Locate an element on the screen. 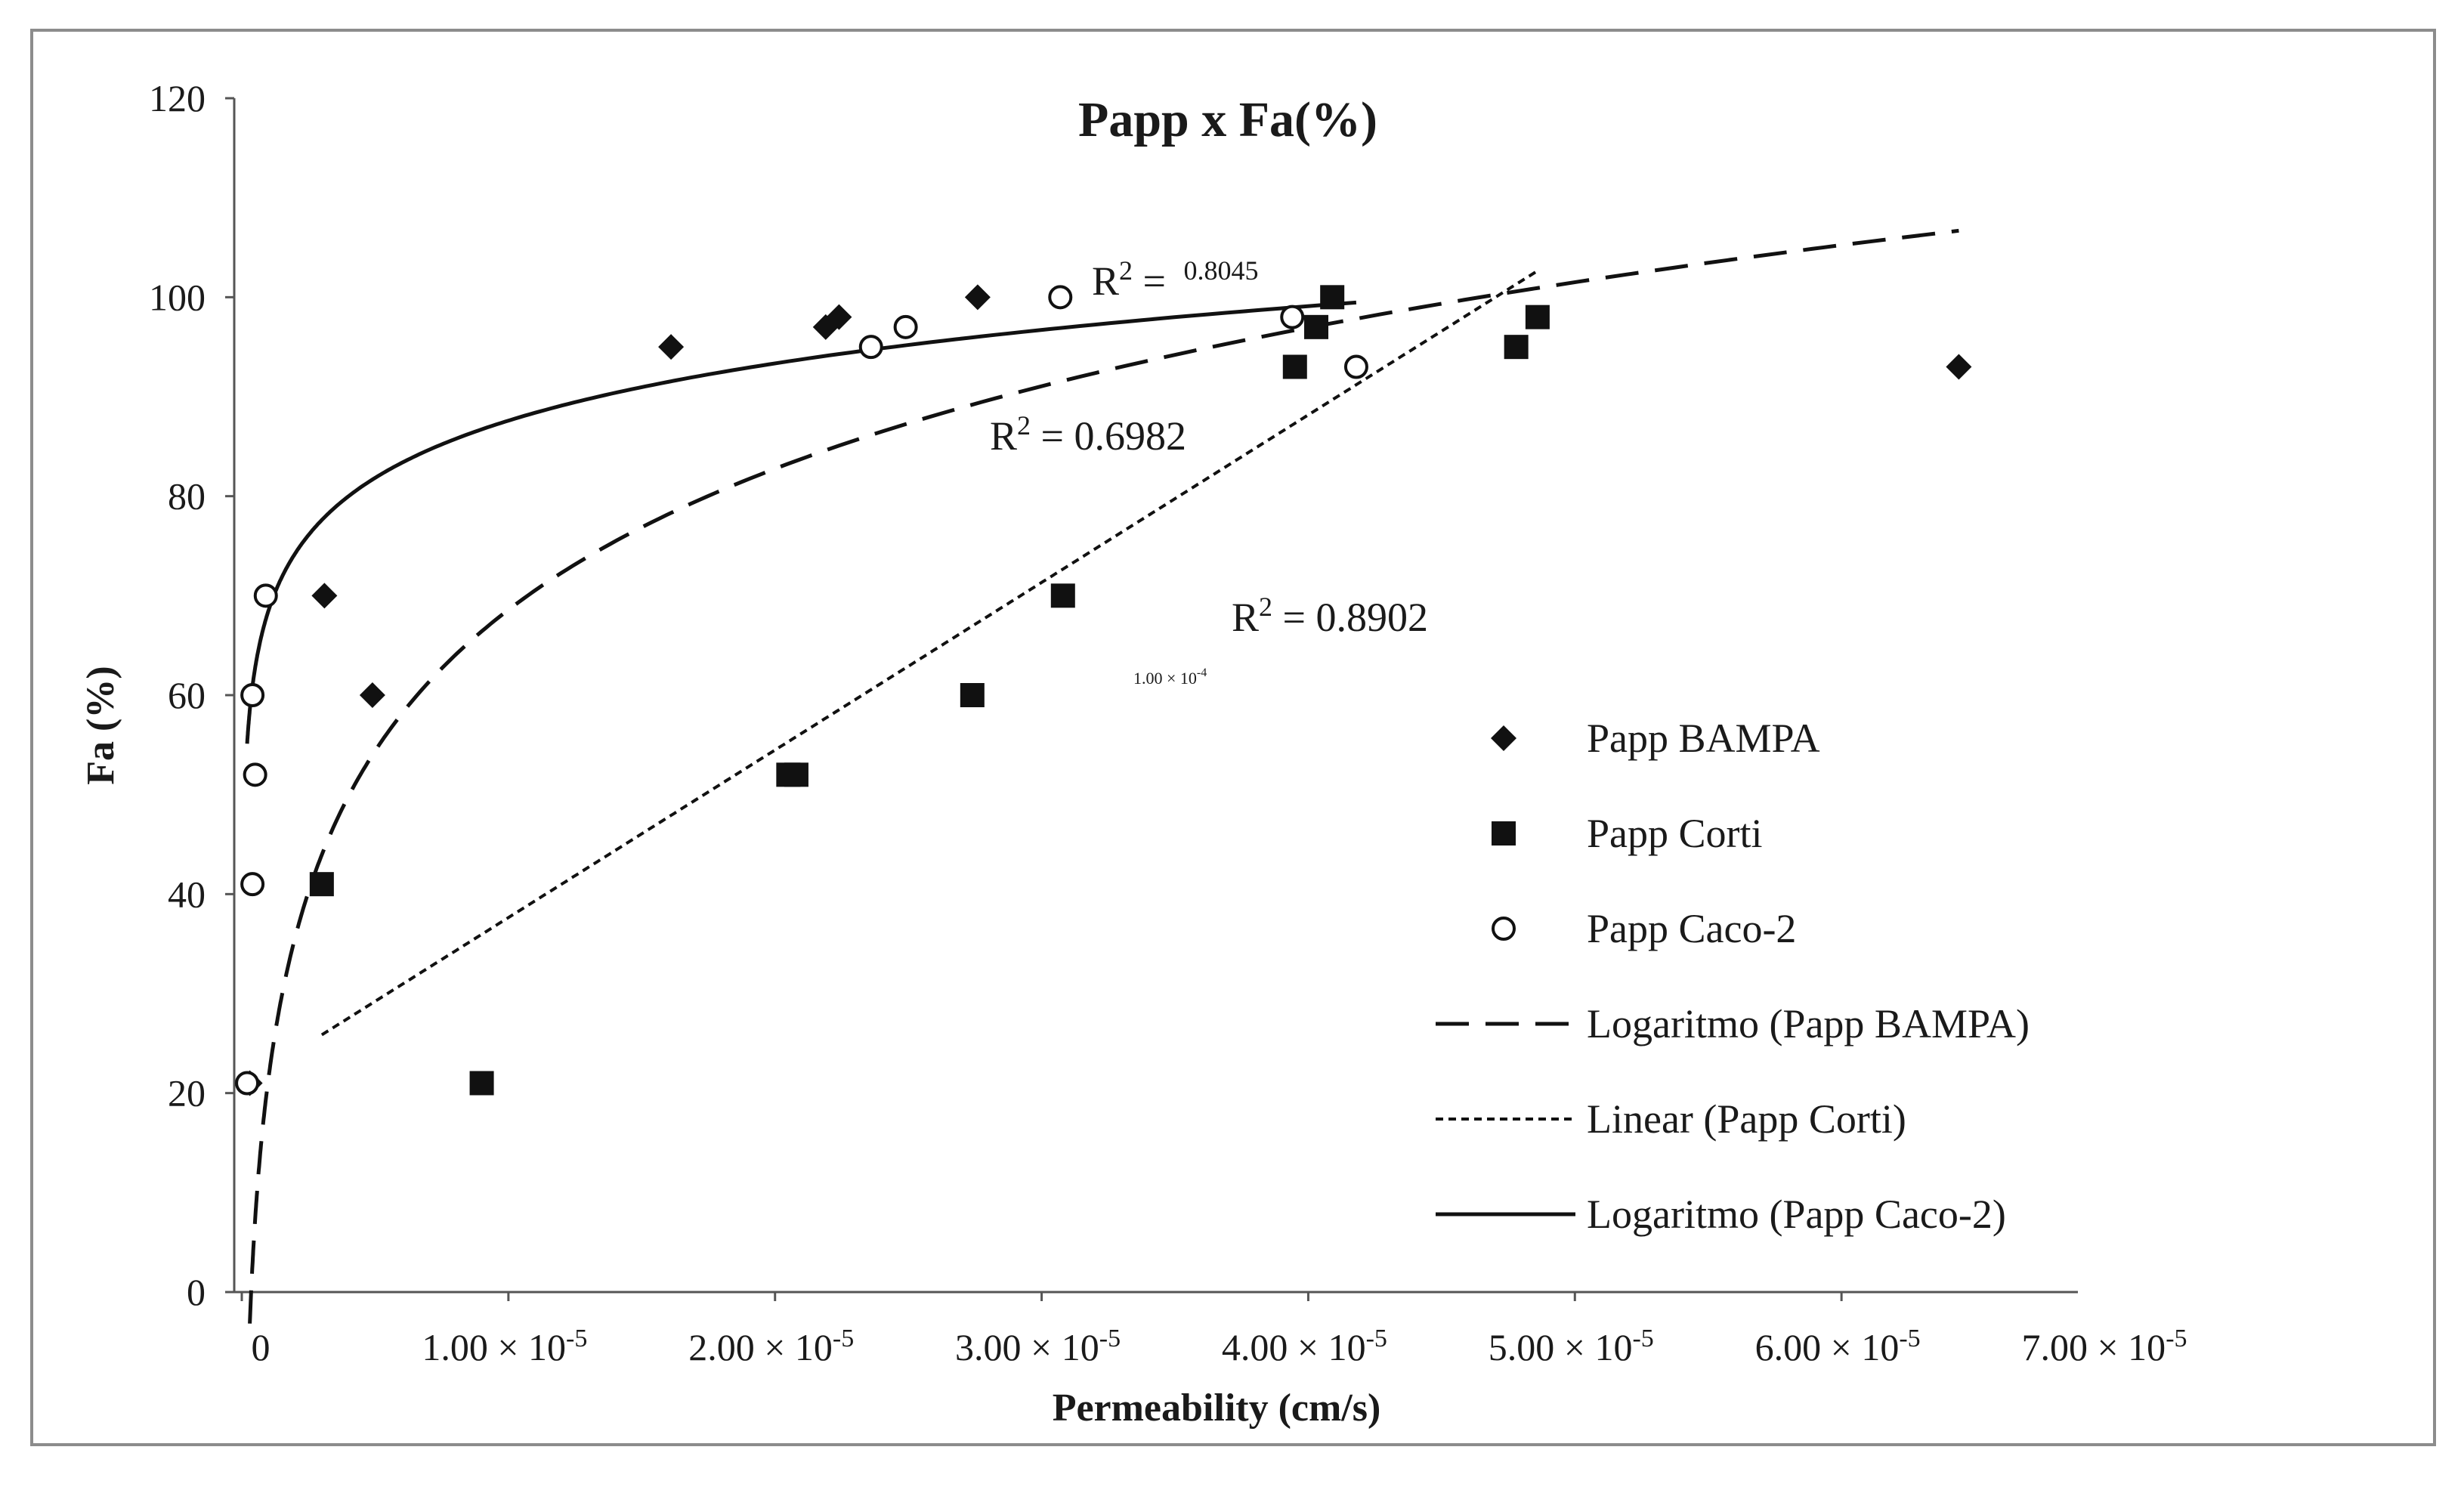 The image size is (2464, 1487). x-tick-label: 7.00 × 10⁻⁵ is located at coordinates (2104, 1346).